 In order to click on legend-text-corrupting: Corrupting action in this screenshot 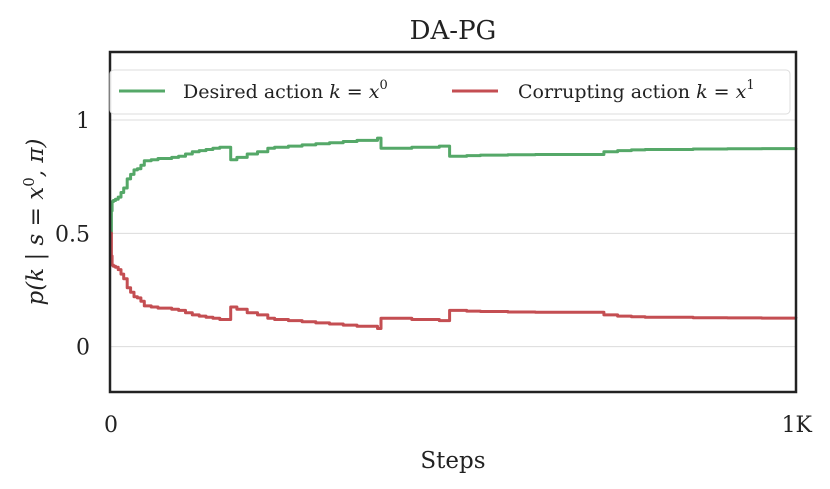, I will do `click(604, 92)`.